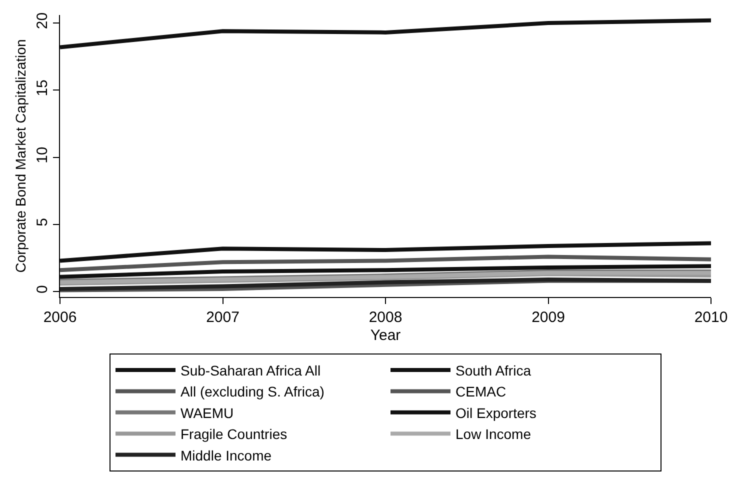  Describe the element at coordinates (250, 370) in the screenshot. I see `legend-label: Sub-Saharan Africa All` at that location.